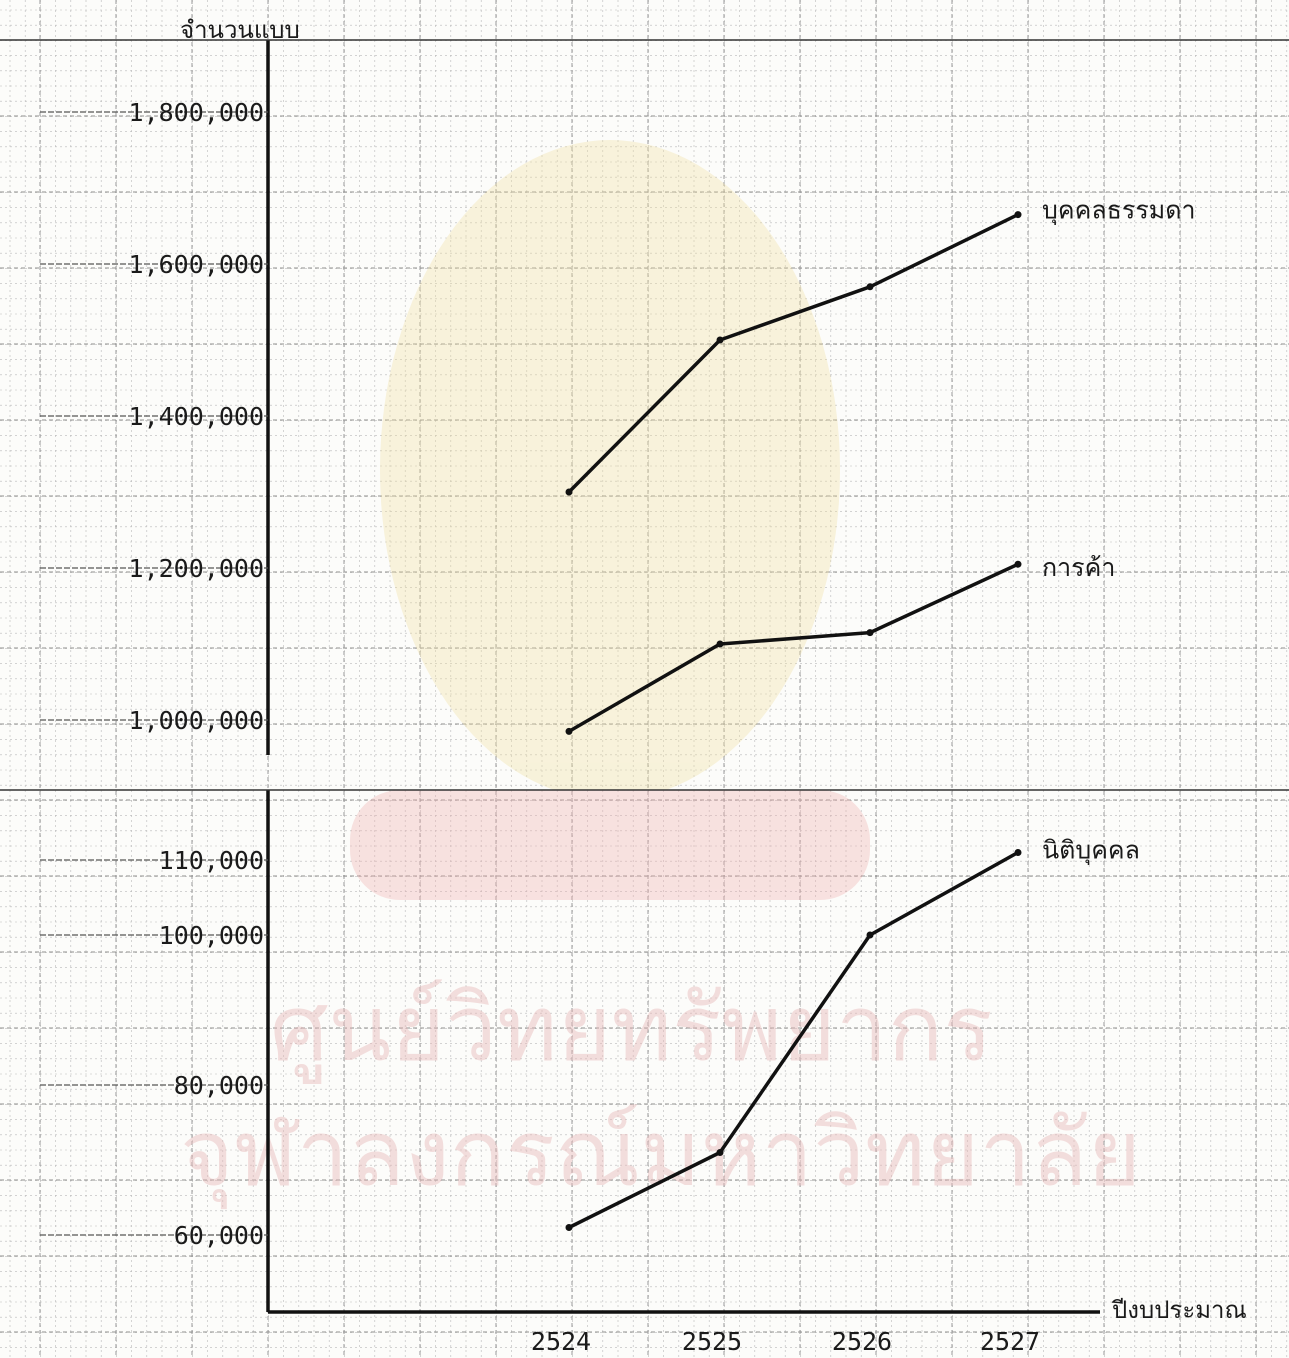 Image resolution: width=1289 pixels, height=1358 pixels. What do you see at coordinates (660, 1155) in the screenshot?
I see `watermark-line2: จุฬาลงกรณ์มหาวิทยาลัย` at bounding box center [660, 1155].